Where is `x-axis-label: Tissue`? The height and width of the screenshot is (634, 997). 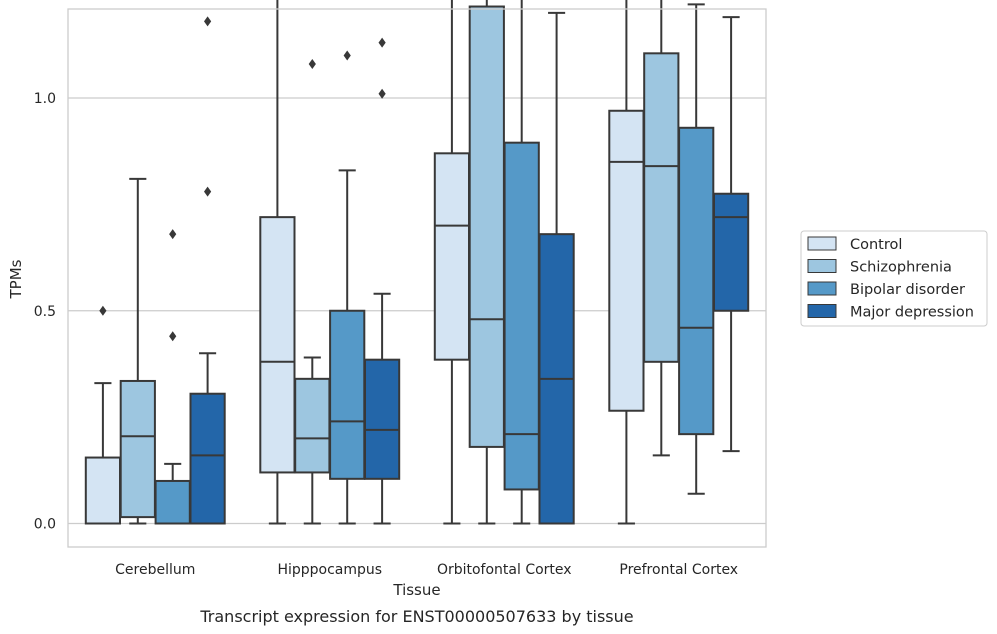
x-axis-label: Tissue is located at coordinates (416, 590).